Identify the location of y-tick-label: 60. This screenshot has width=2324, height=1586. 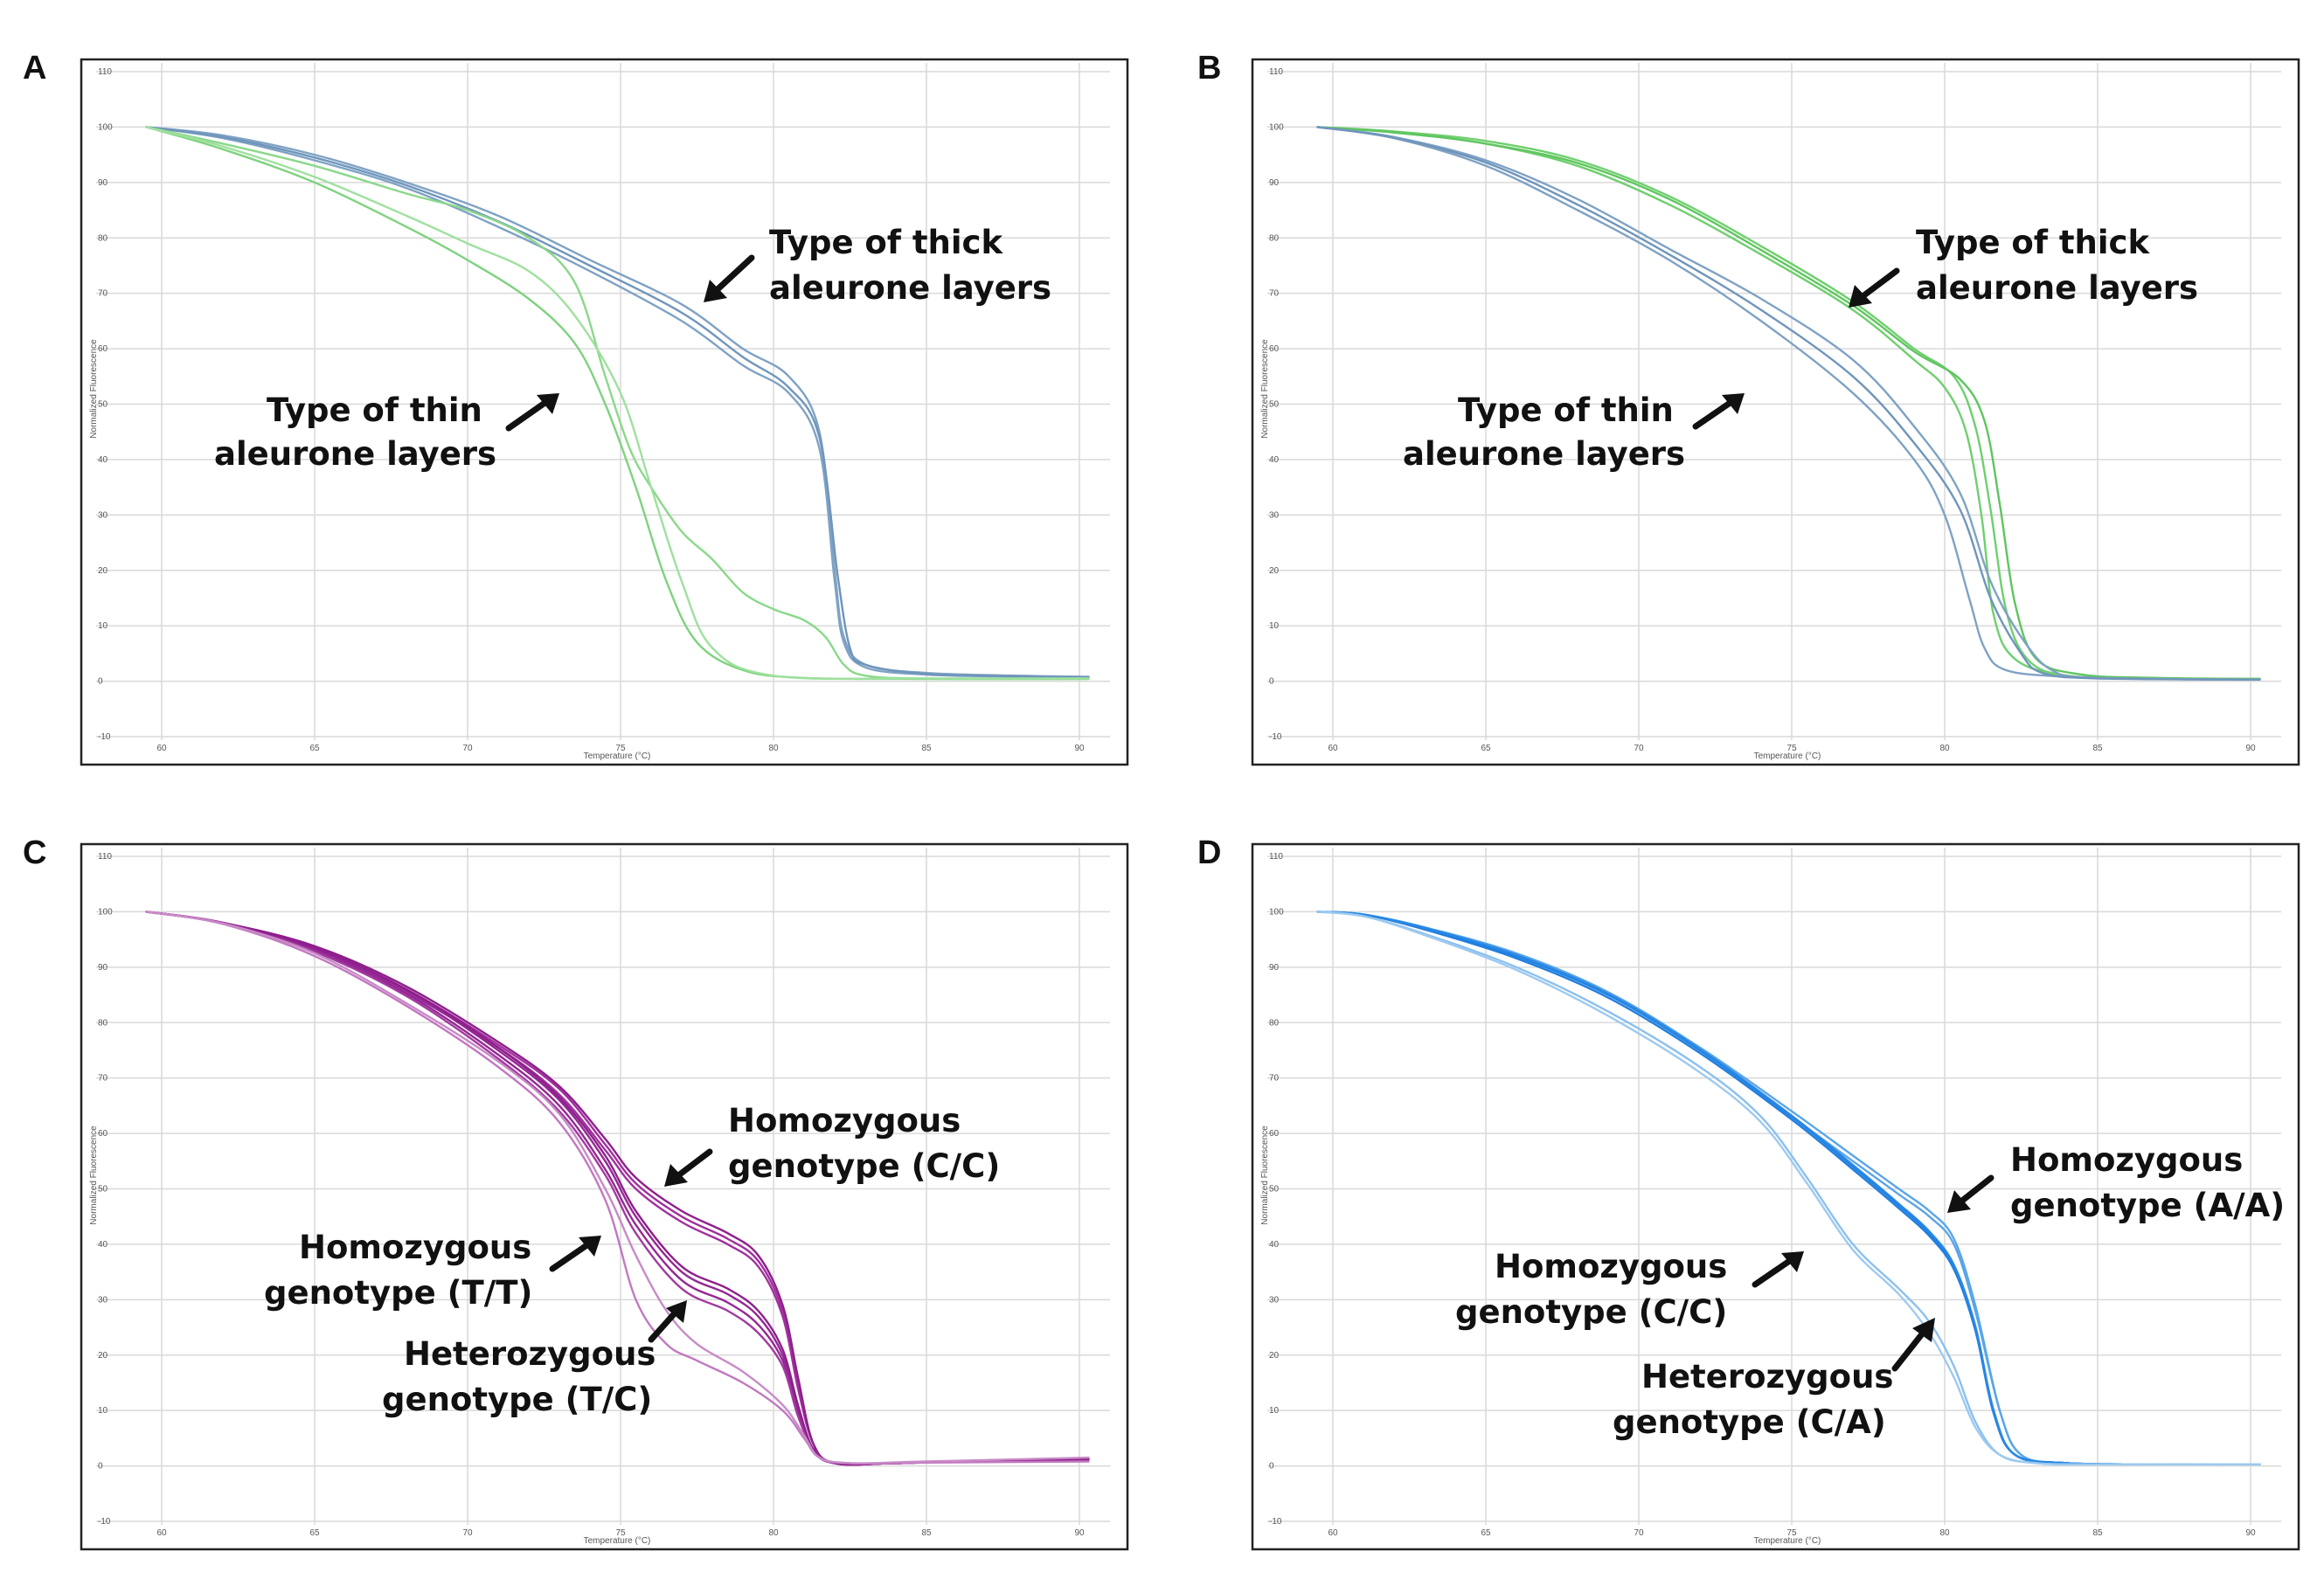
(1274, 1134).